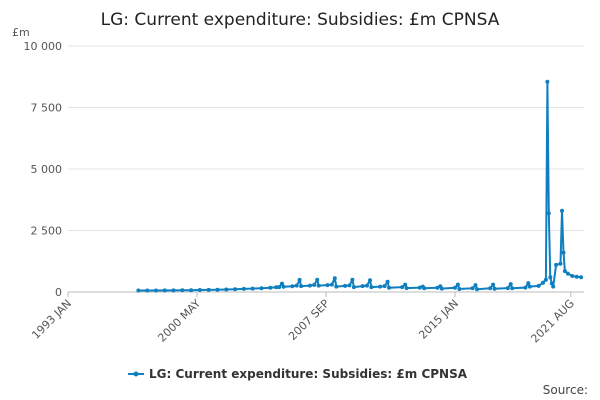 Image resolution: width=600 pixels, height=400 pixels. I want to click on source-label: Source:, so click(565, 390).